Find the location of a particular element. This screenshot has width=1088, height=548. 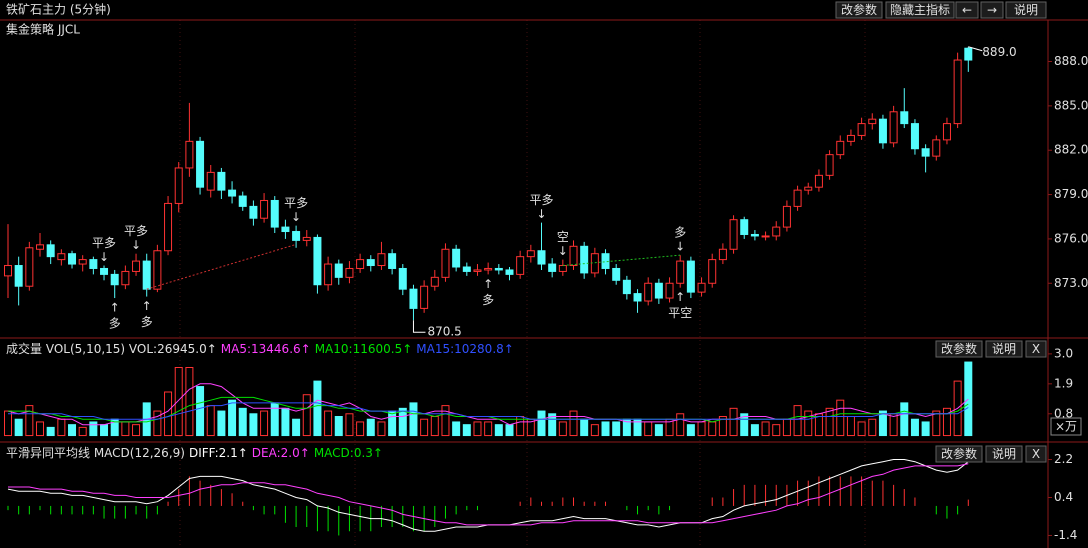

legend-entry: MACD:0.3↑ is located at coordinates (348, 453).